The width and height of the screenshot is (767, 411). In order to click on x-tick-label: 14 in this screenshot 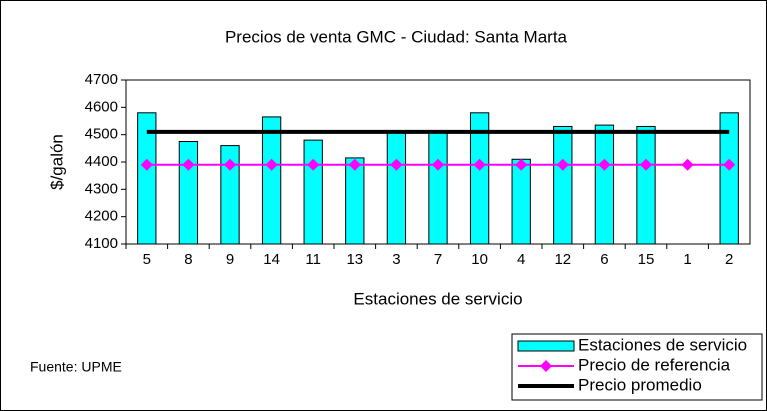, I will do `click(271, 259)`.